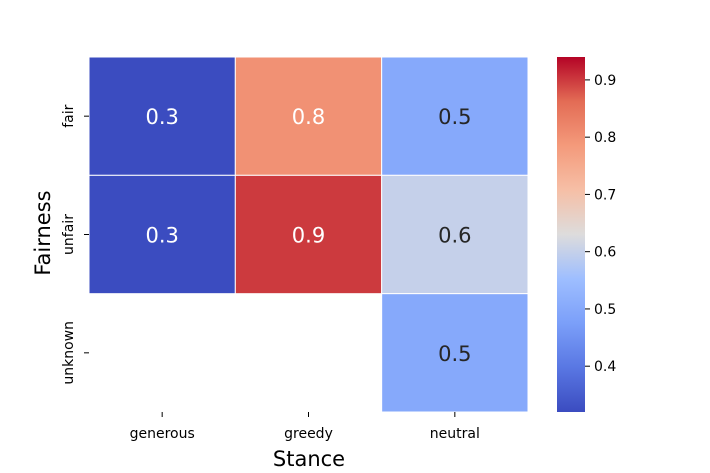 The image size is (710, 473). What do you see at coordinates (605, 253) in the screenshot?
I see `colorbar-tick-label: 0.6` at bounding box center [605, 253].